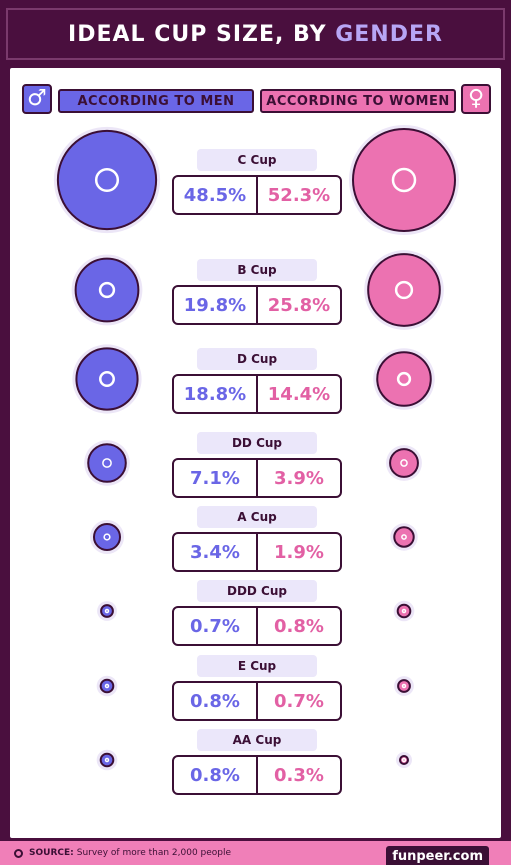 The height and width of the screenshot is (865, 511). I want to click on legend-women-label: ACCORDING TO WOMEN, so click(358, 101).